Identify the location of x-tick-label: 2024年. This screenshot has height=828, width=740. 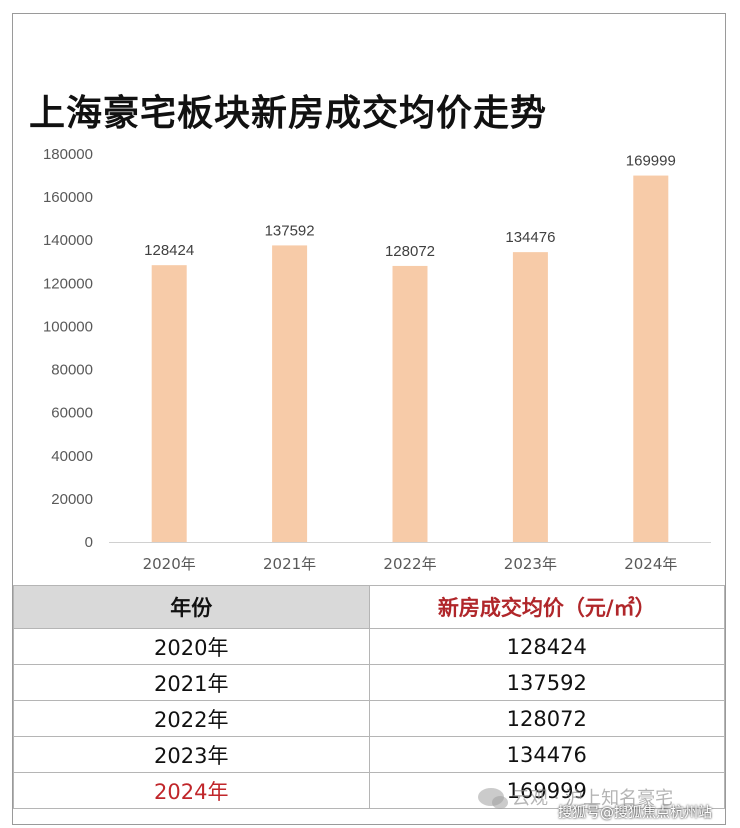
(650, 564).